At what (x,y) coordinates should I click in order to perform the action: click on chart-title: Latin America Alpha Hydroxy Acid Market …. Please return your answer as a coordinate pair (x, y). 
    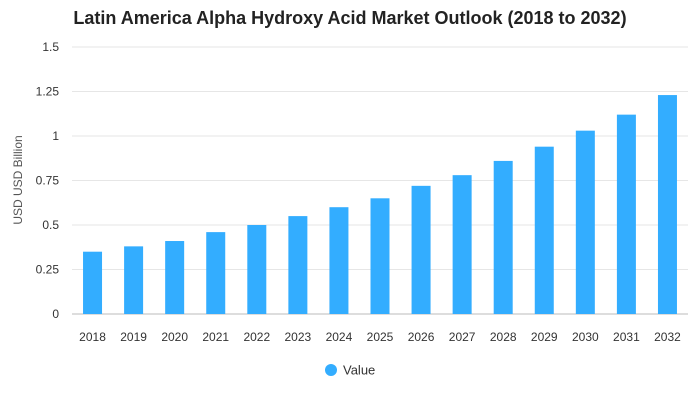
    Looking at the image, I should click on (350, 18).